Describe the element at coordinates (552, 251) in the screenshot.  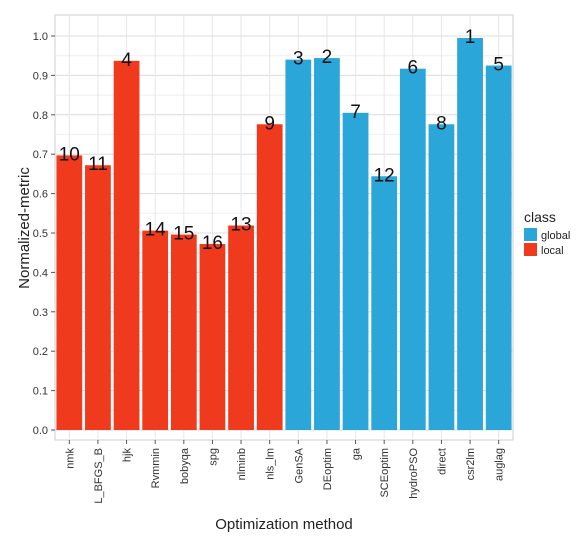
I see `legend-label-local: local` at that location.